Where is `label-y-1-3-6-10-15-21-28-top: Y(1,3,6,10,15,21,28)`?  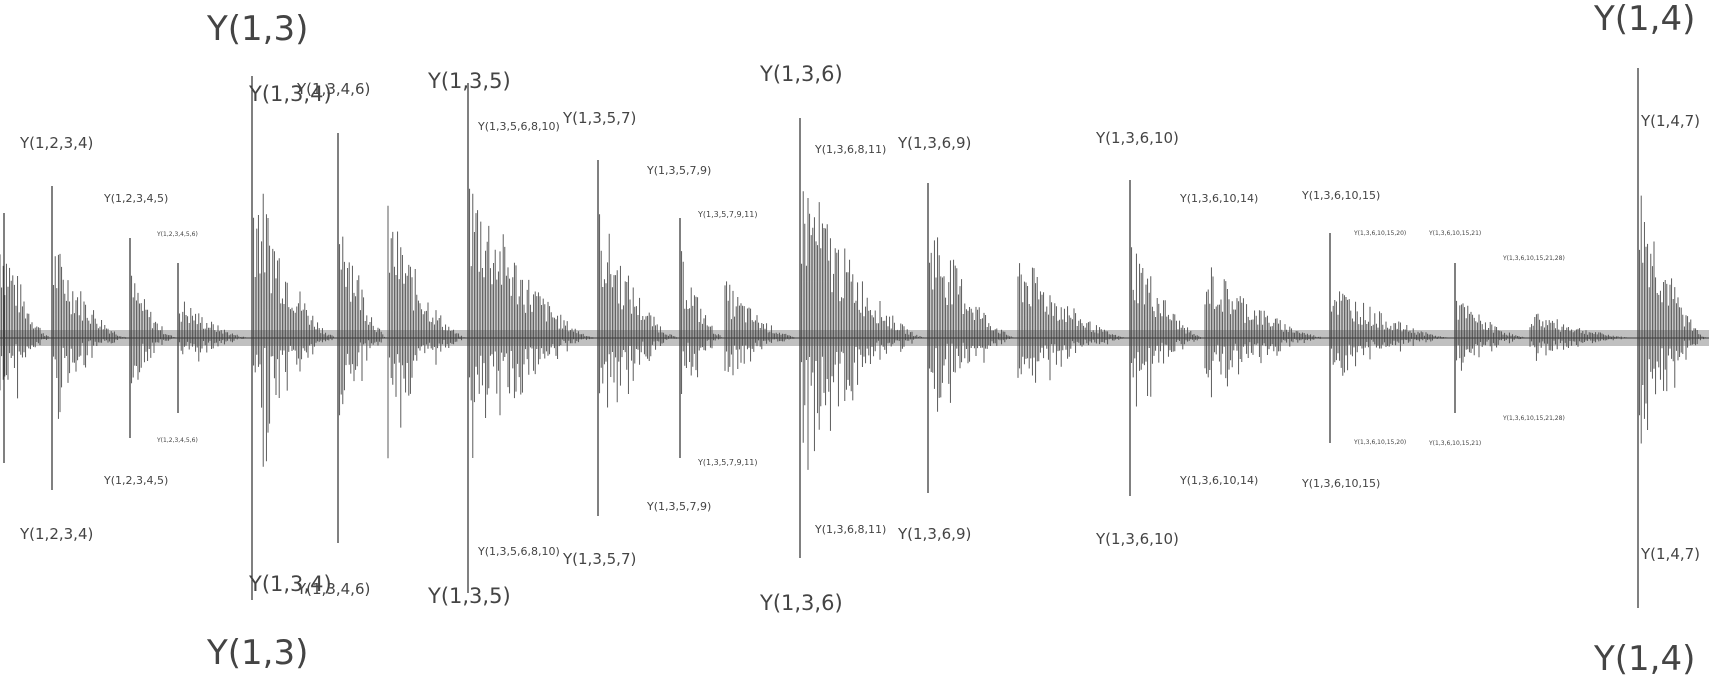 label-y-1-3-6-10-15-21-28-top: Y(1,3,6,10,15,21,28) is located at coordinates (1534, 258).